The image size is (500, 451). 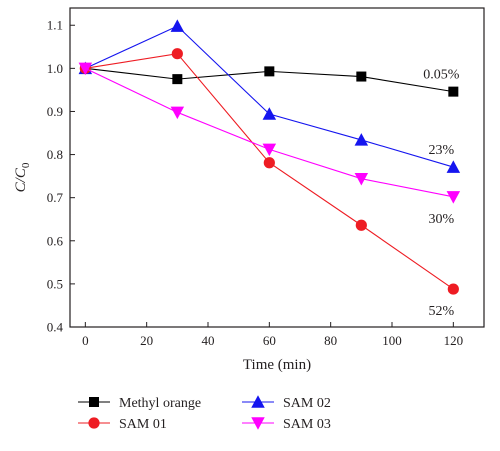 I want to click on legend: Methyl orange SAM 02 SAM 01 SAM 03, so click(x=204, y=413).